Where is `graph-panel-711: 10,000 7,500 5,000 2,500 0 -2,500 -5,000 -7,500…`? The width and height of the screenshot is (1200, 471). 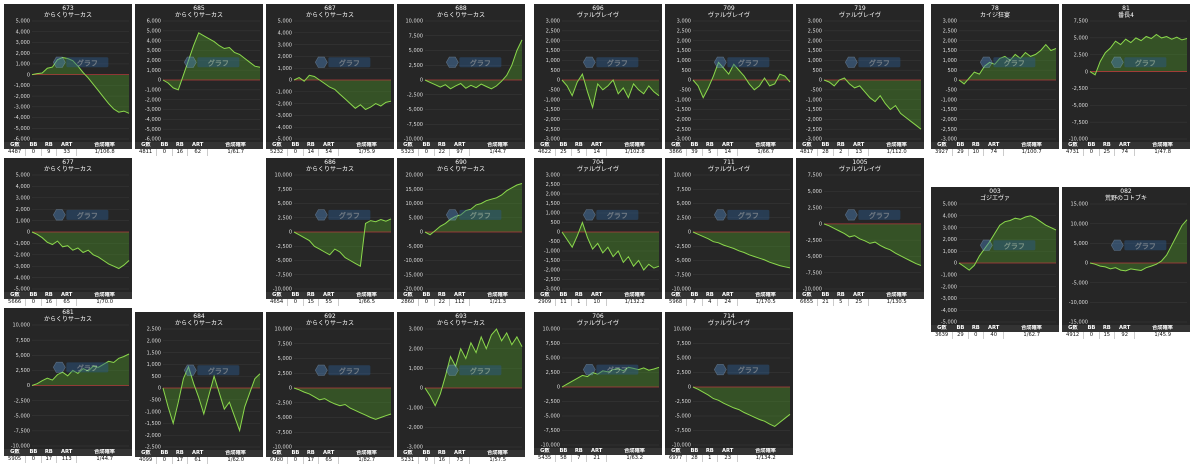 graph-panel-711: 10,000 7,500 5,000 2,500 0 -2,500 -5,000 -7,500… is located at coordinates (729, 232).